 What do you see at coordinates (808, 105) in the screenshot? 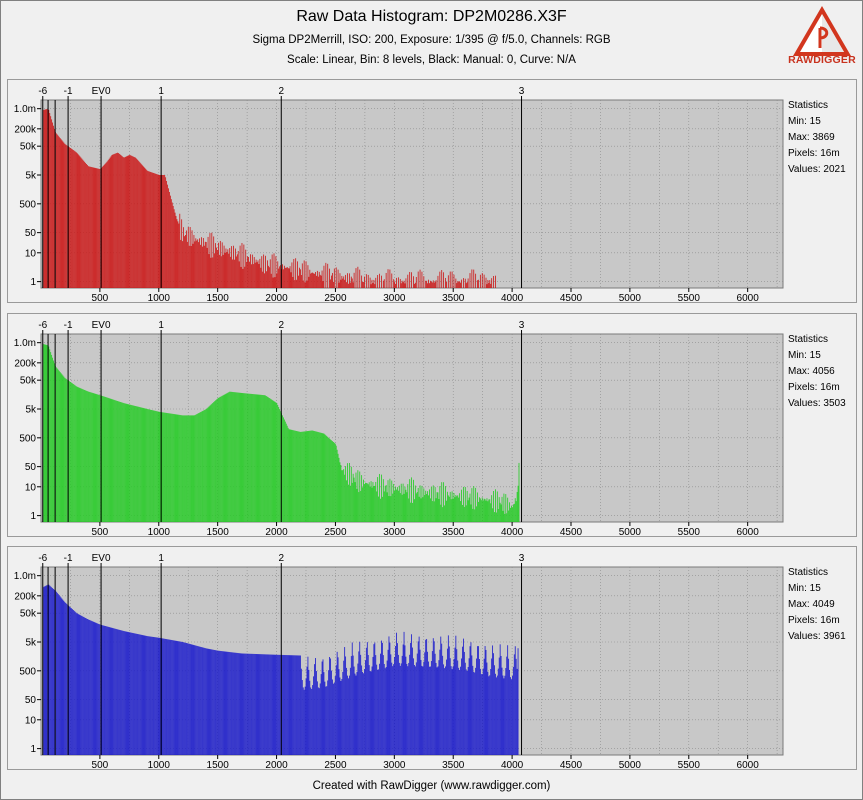
I see `stats-heading: Statistics` at bounding box center [808, 105].